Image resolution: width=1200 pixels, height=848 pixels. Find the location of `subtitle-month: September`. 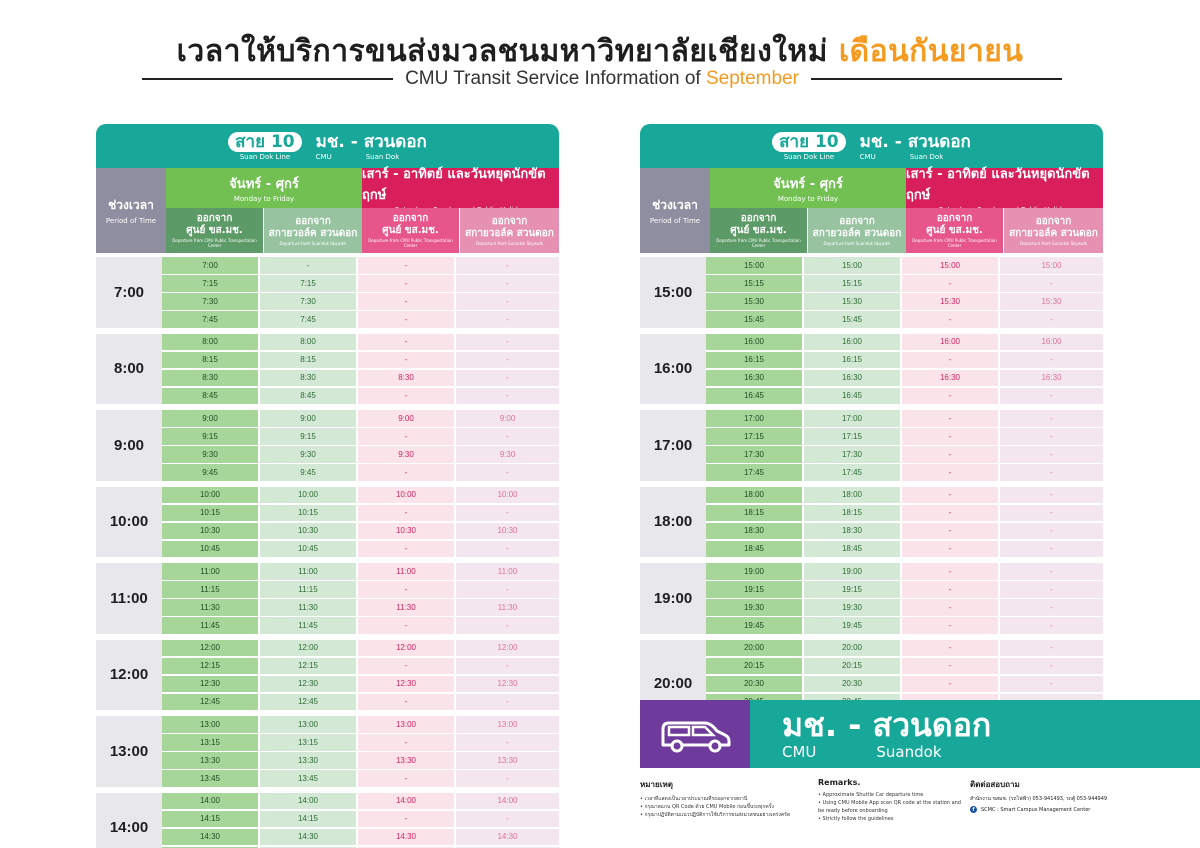

subtitle-month: September is located at coordinates (752, 78).